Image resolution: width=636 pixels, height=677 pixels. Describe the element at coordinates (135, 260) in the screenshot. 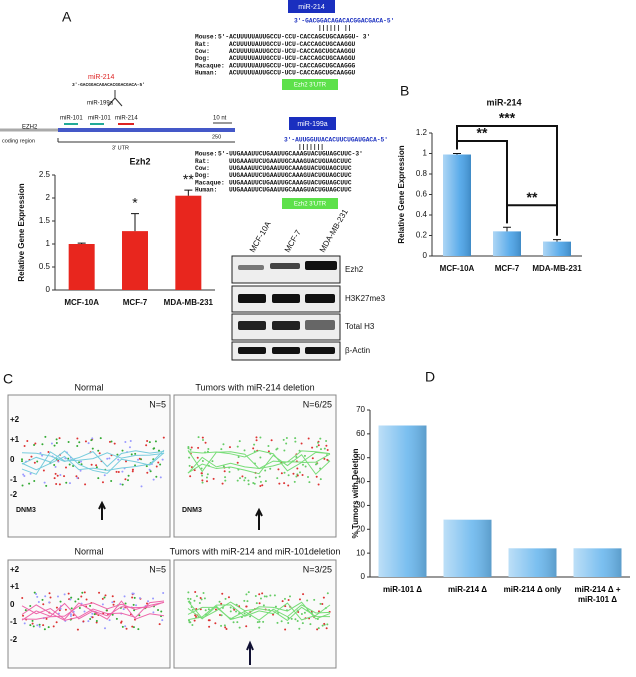

I see `bar` at that location.